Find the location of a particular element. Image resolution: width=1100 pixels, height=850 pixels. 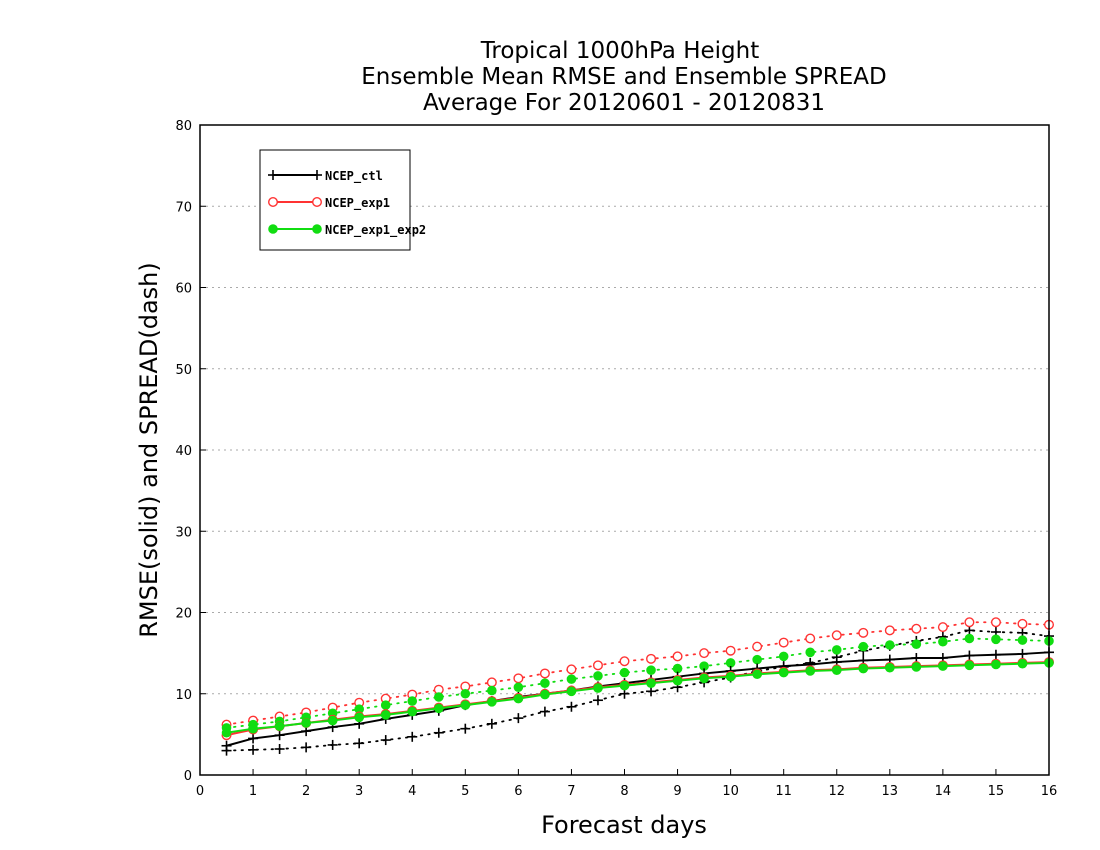

chart-title-line-3: Average For 20120601 - 20120831 is located at coordinates (624, 103).